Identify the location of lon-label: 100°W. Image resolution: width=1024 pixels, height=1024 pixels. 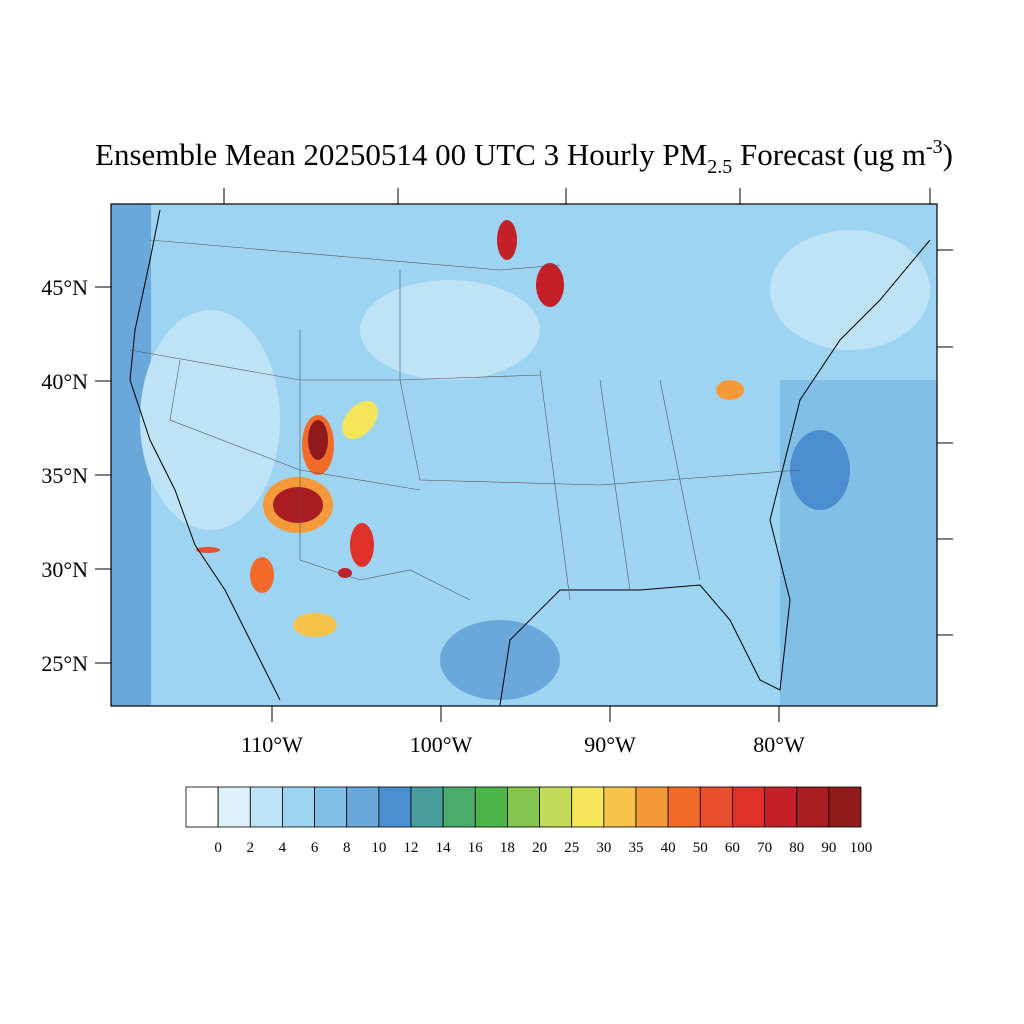
(441, 744).